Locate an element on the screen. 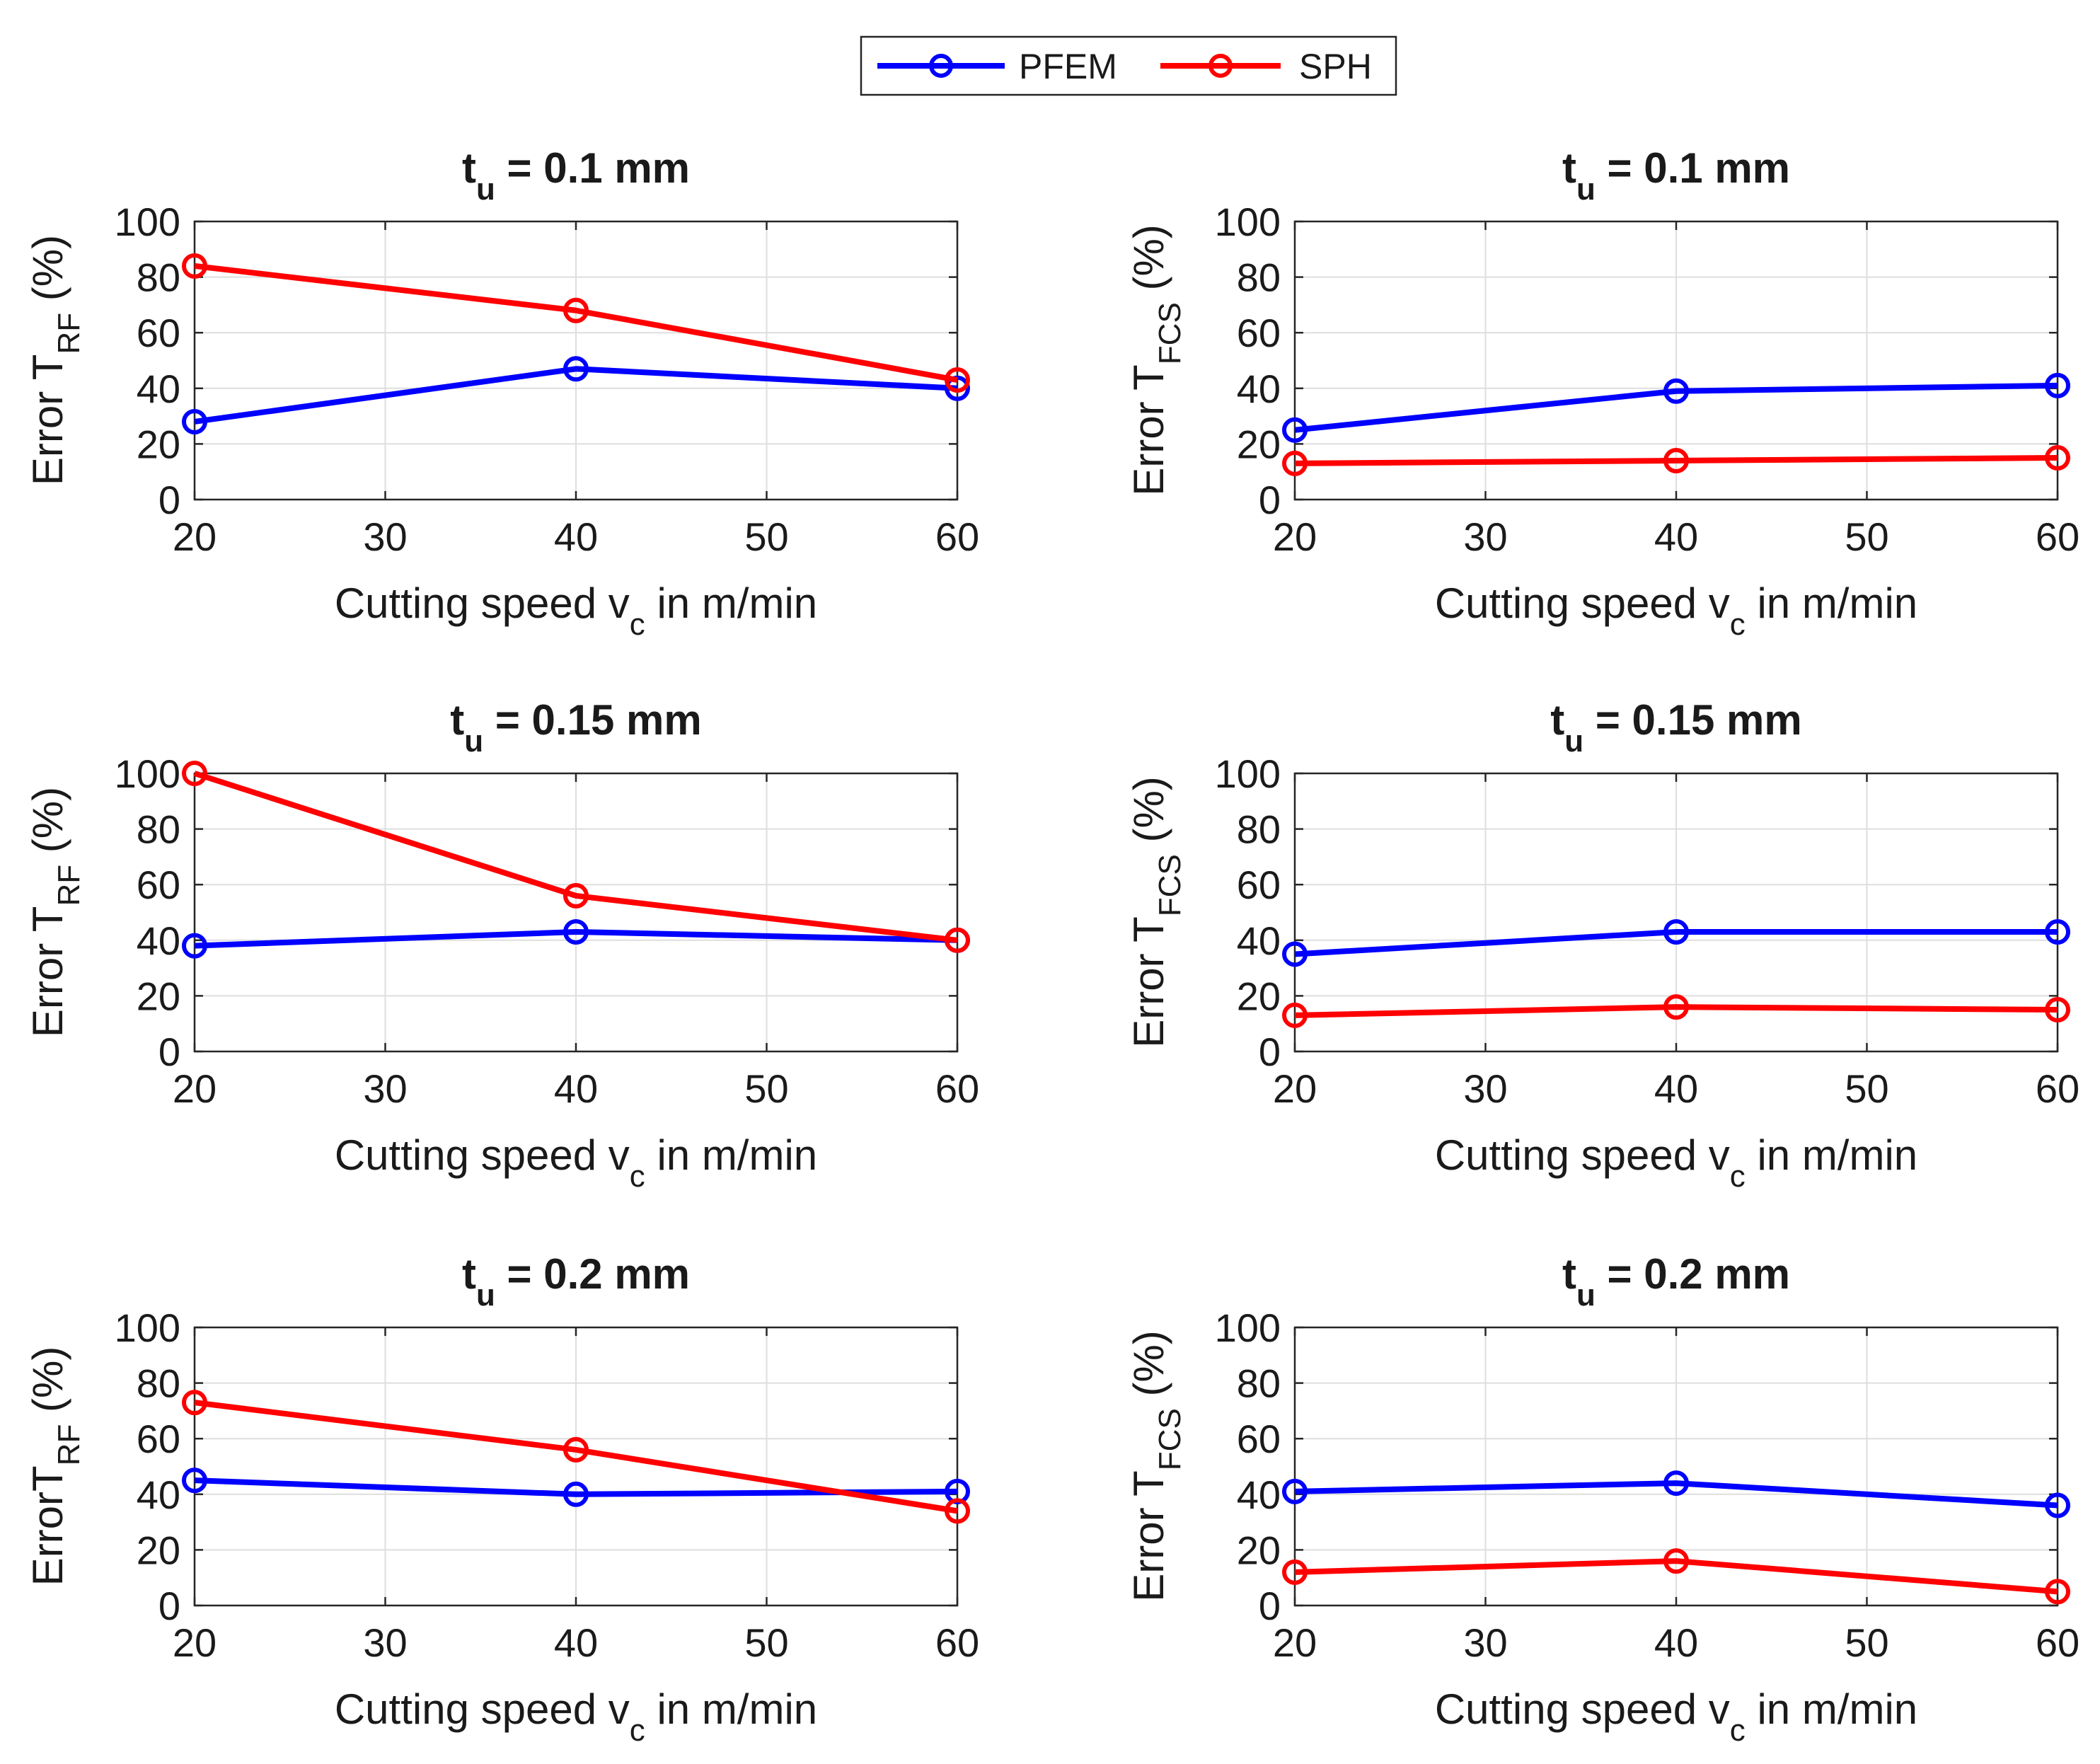  panel-title: tu = 0.15 mm is located at coordinates (1675, 727).